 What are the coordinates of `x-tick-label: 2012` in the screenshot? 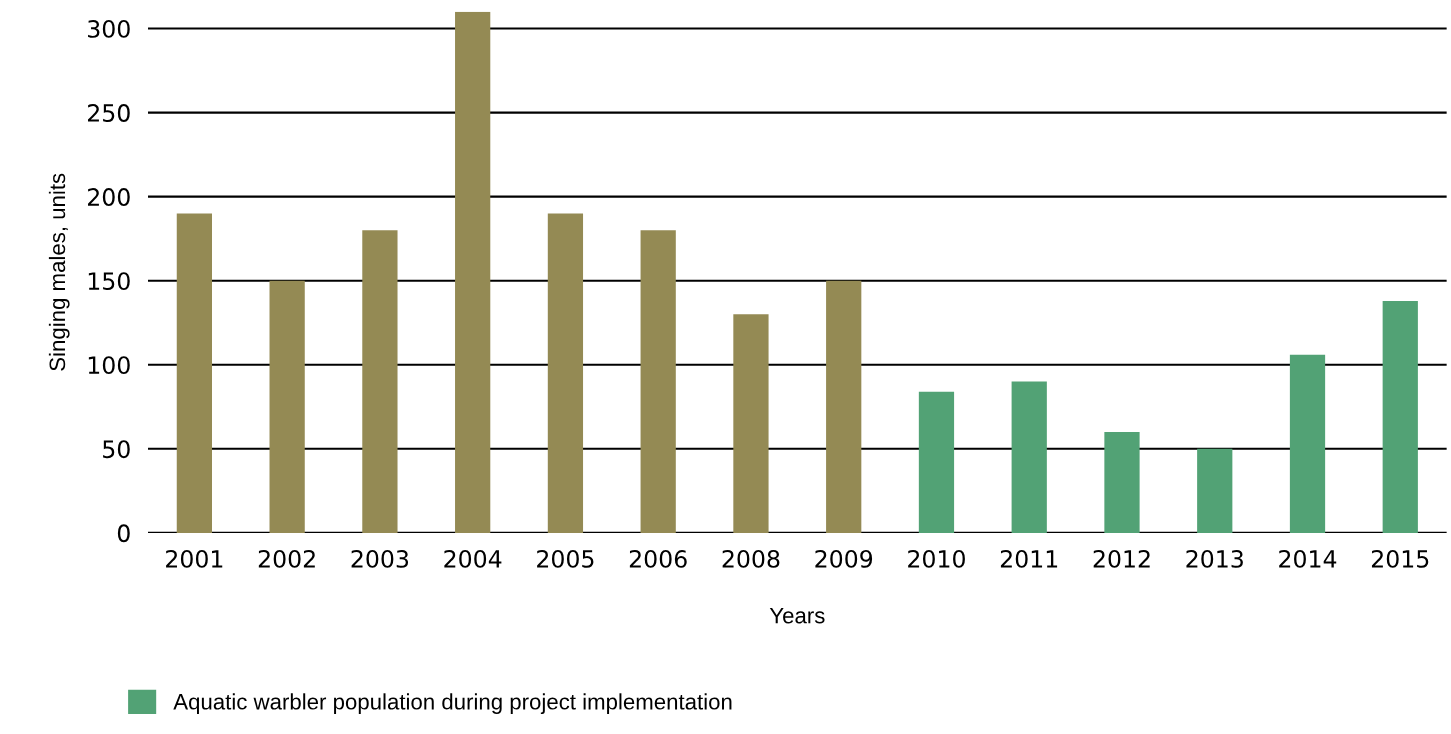 It's located at (1121, 558).